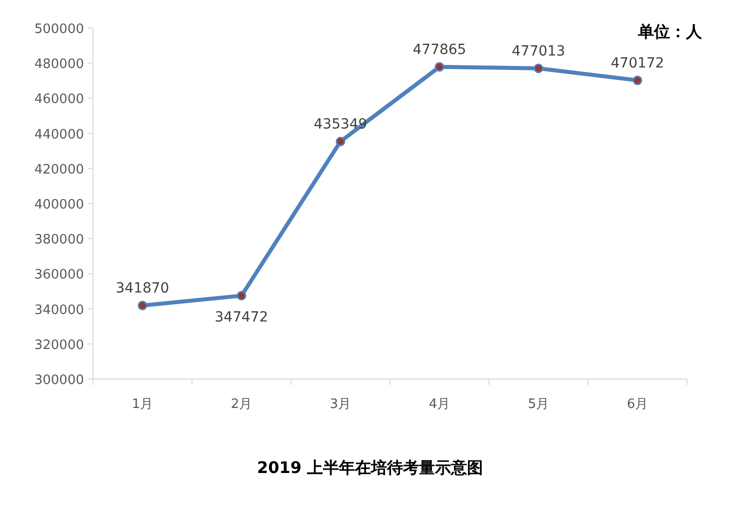  Describe the element at coordinates (143, 404) in the screenshot. I see `x-tick-label: 1月` at that location.